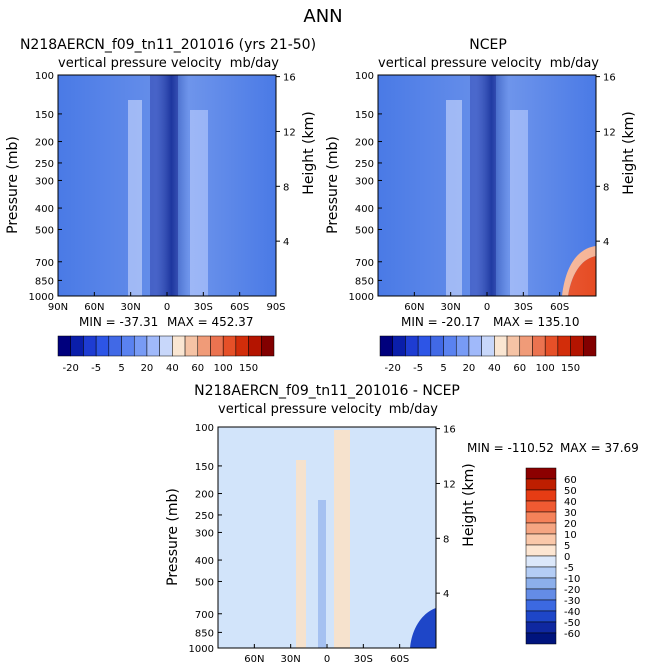 The height and width of the screenshot is (670, 646). I want to click on colorbar-main-label: 100, so click(223, 368).